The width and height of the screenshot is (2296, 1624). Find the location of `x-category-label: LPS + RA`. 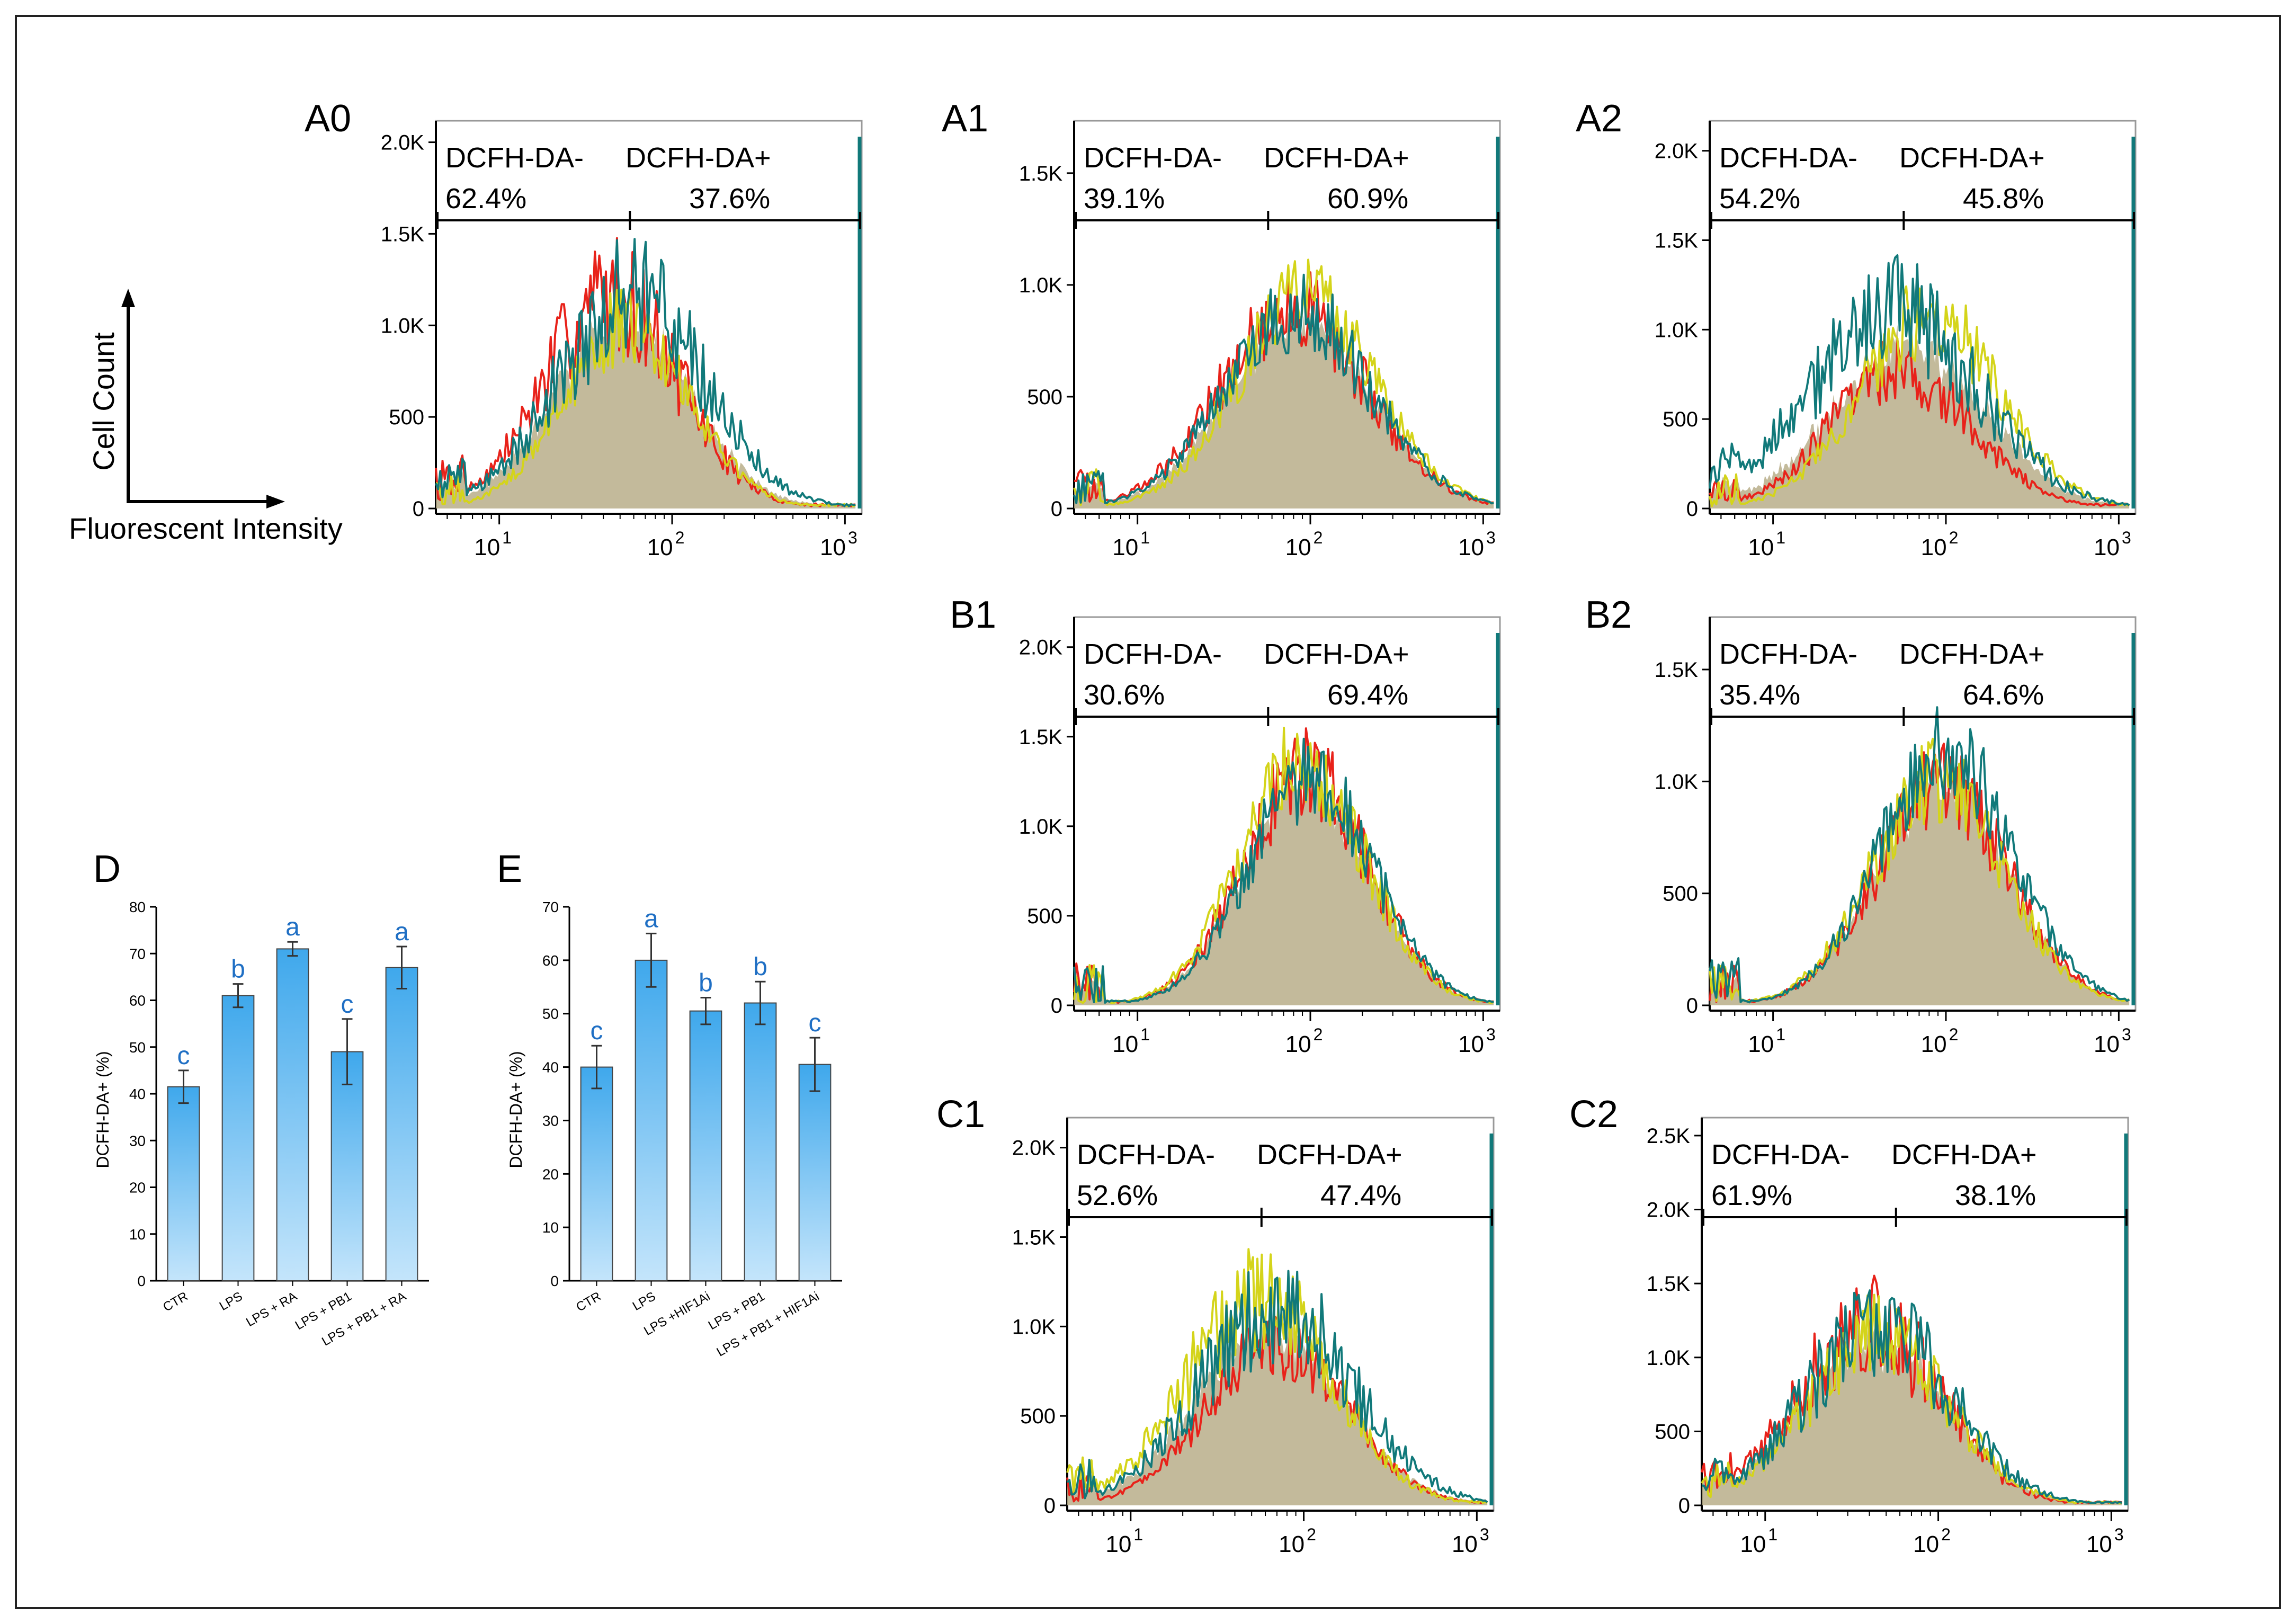

x-category-label: LPS + RA is located at coordinates (271, 1309).